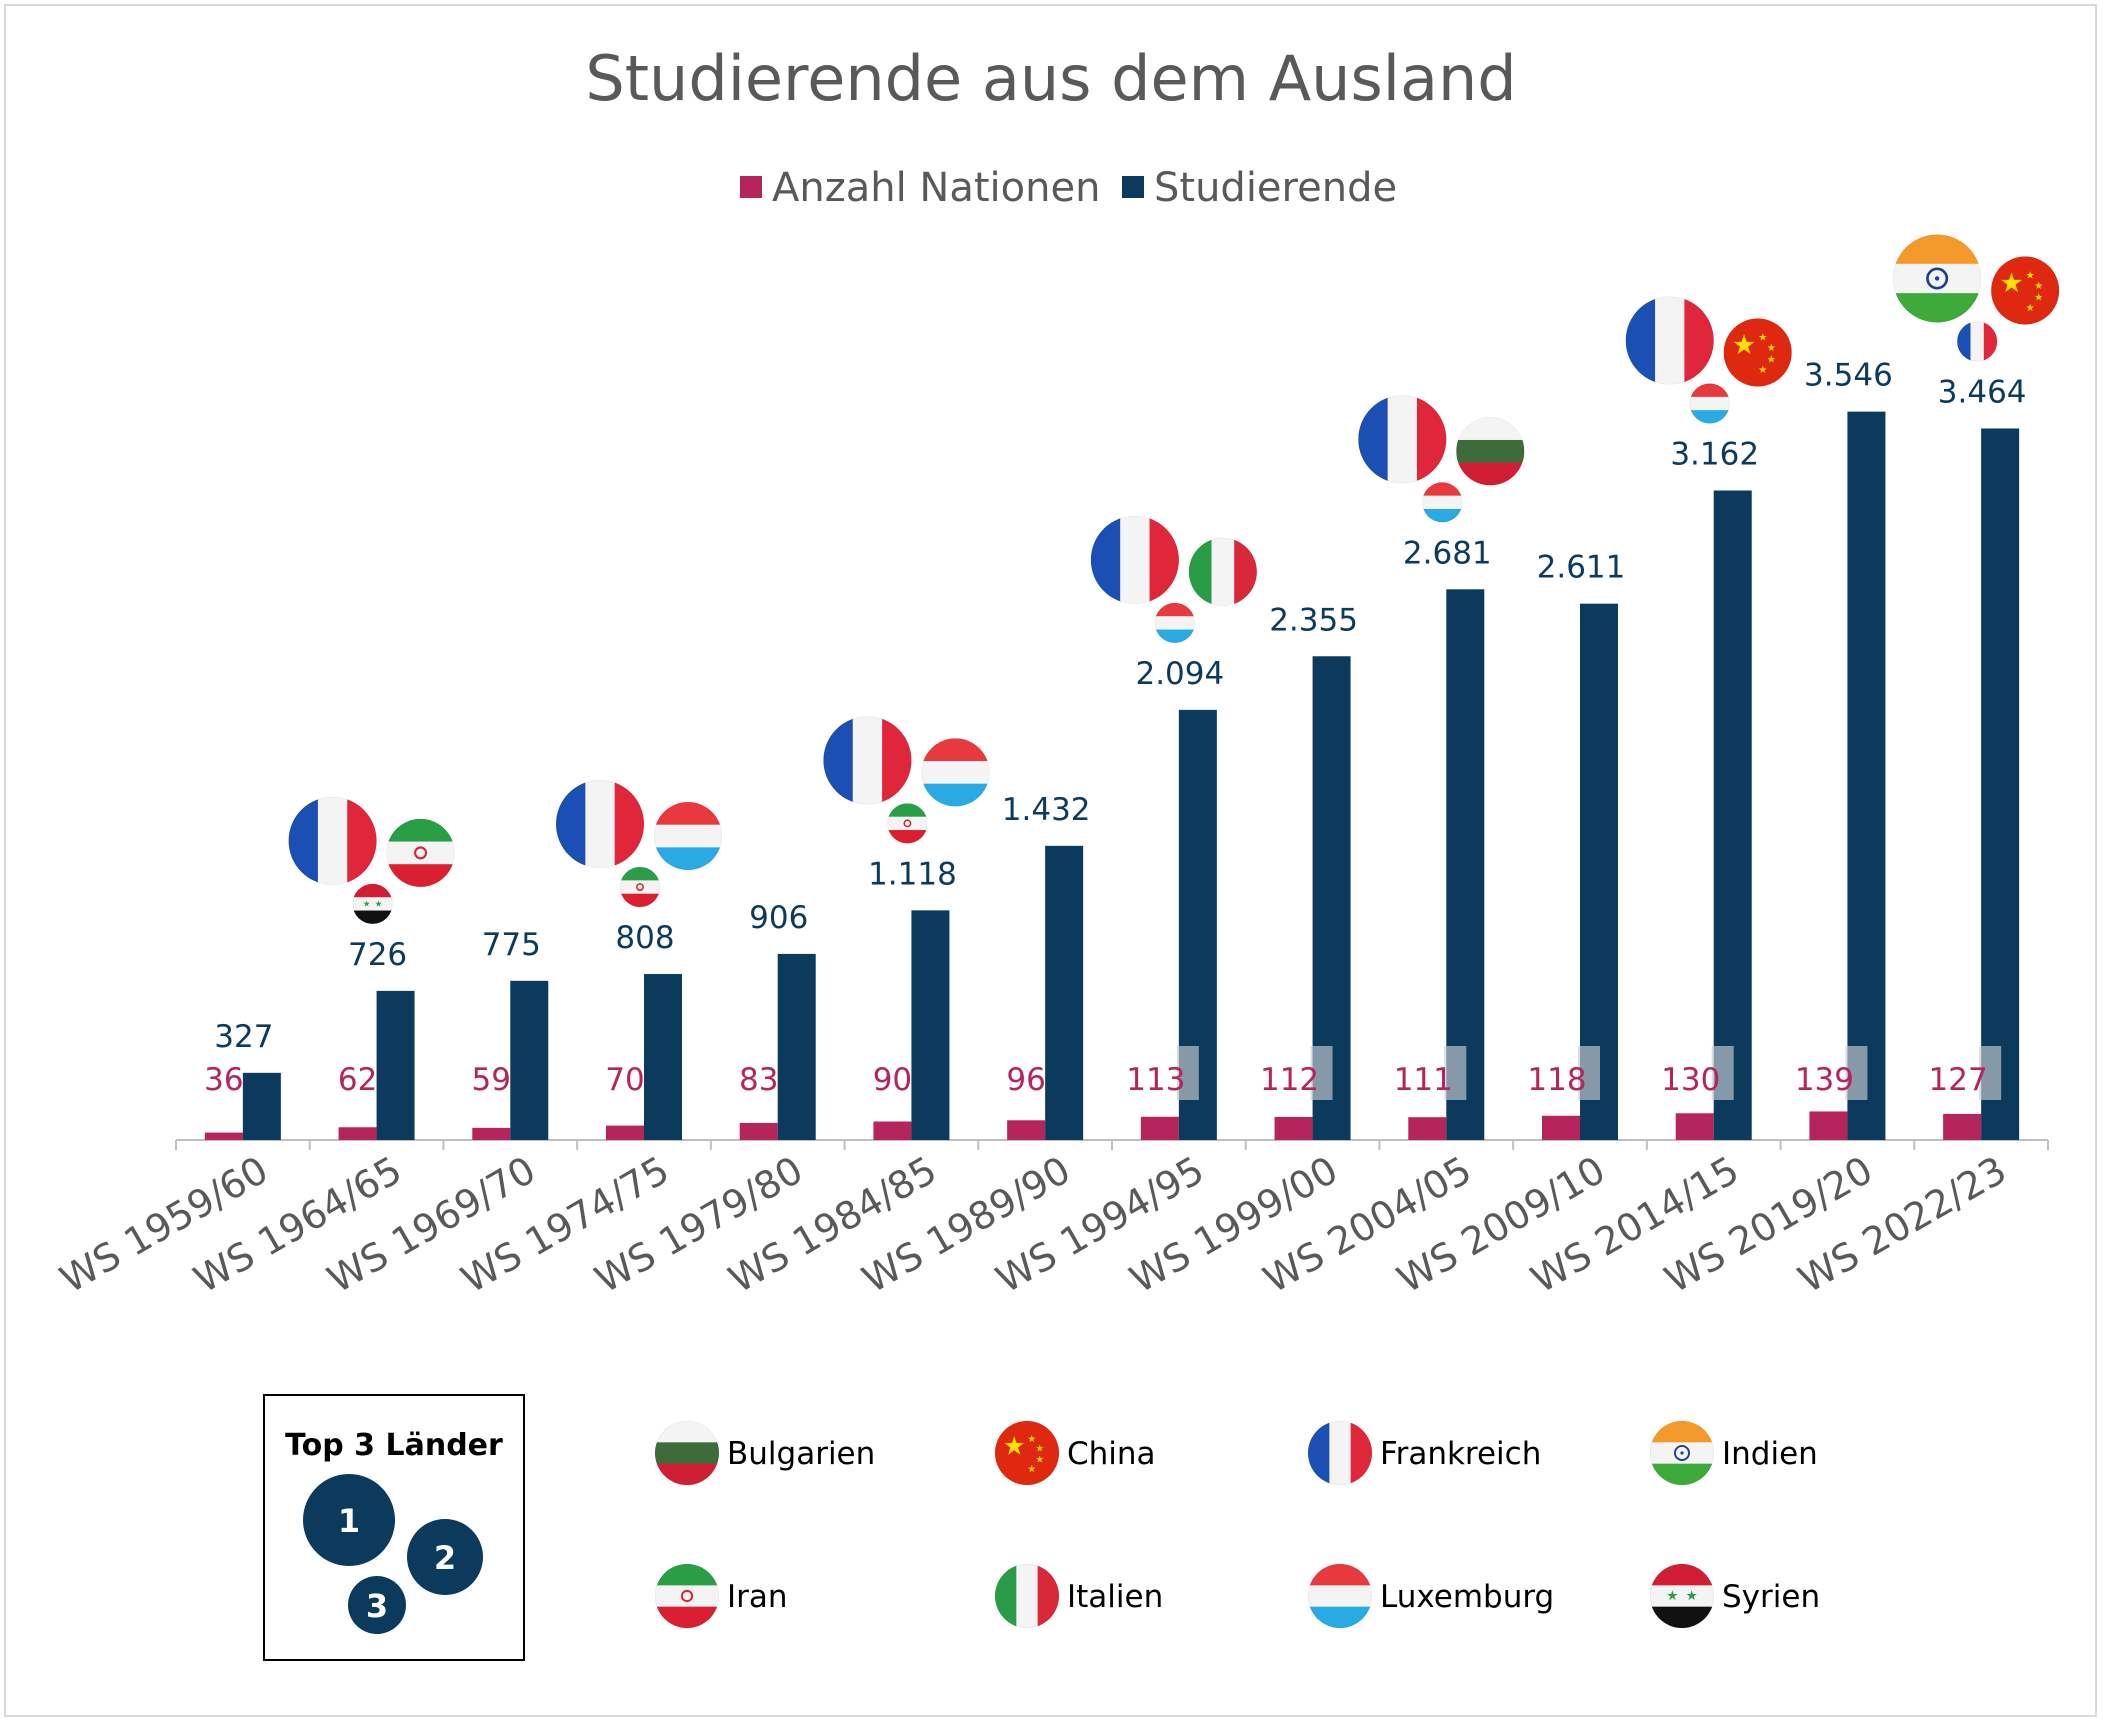  What do you see at coordinates (1179, 674) in the screenshot?
I see `data-label-studierende: 2.094` at bounding box center [1179, 674].